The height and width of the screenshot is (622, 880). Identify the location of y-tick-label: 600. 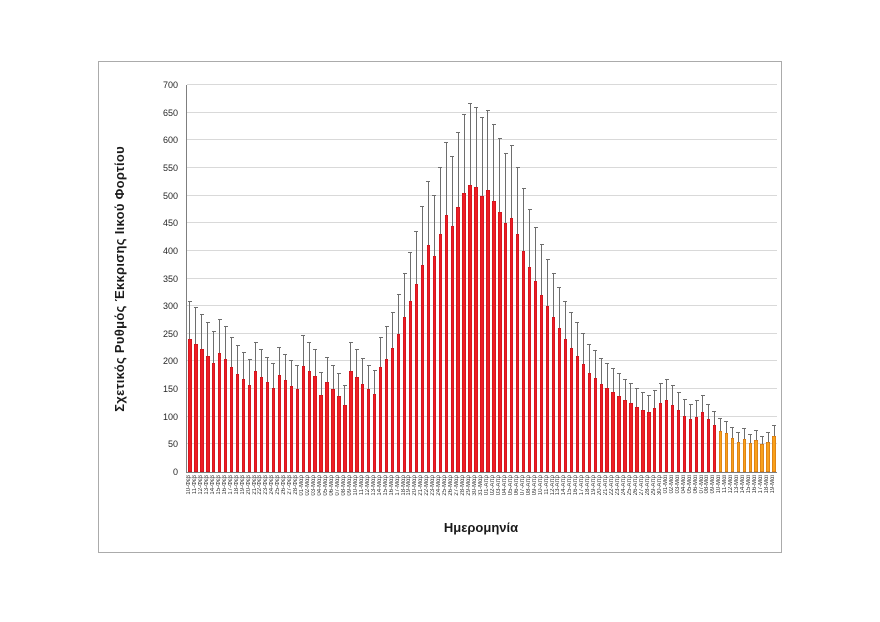
(170, 140).